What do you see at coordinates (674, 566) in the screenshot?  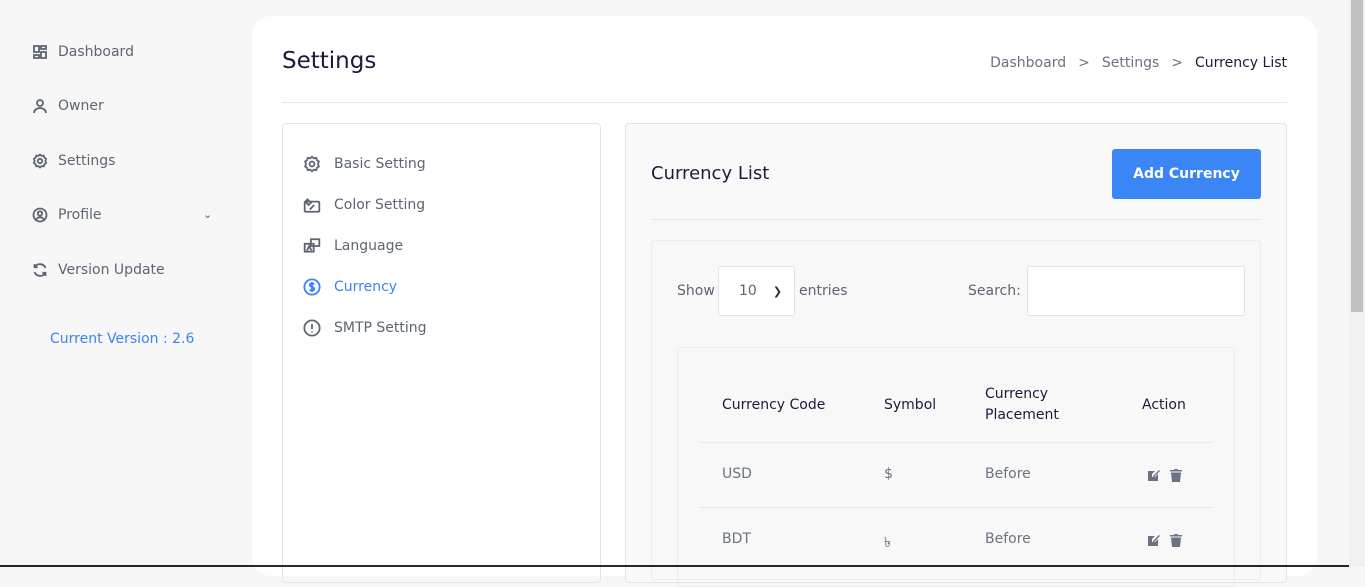 I see `bottom-edge` at bounding box center [674, 566].